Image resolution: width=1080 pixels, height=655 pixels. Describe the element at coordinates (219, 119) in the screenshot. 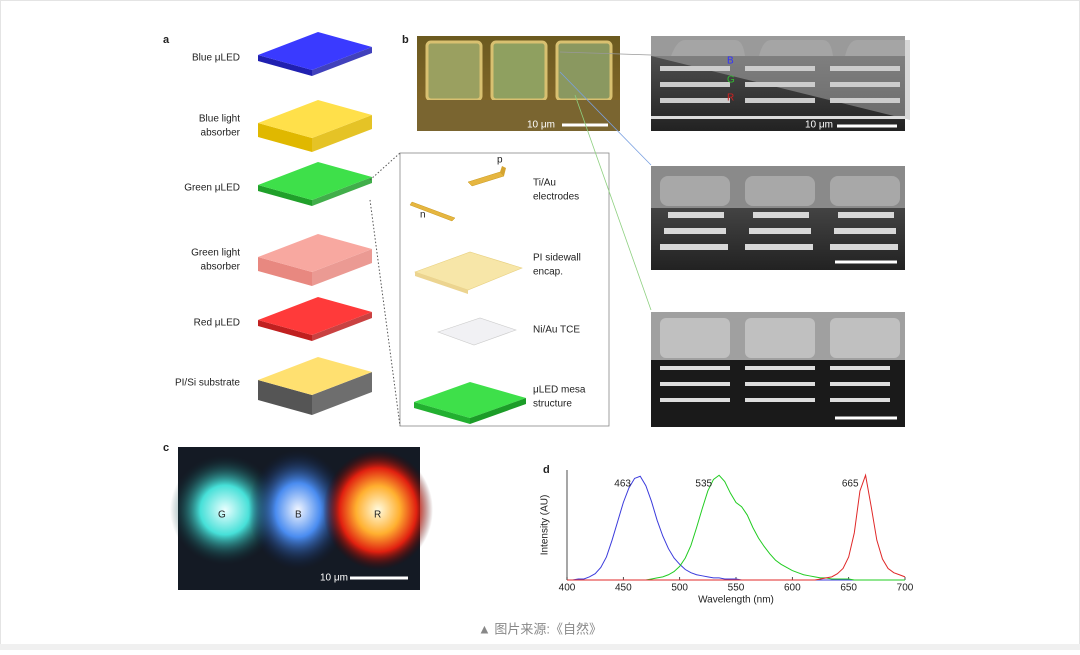

I see `layer-label: Blue light` at that location.